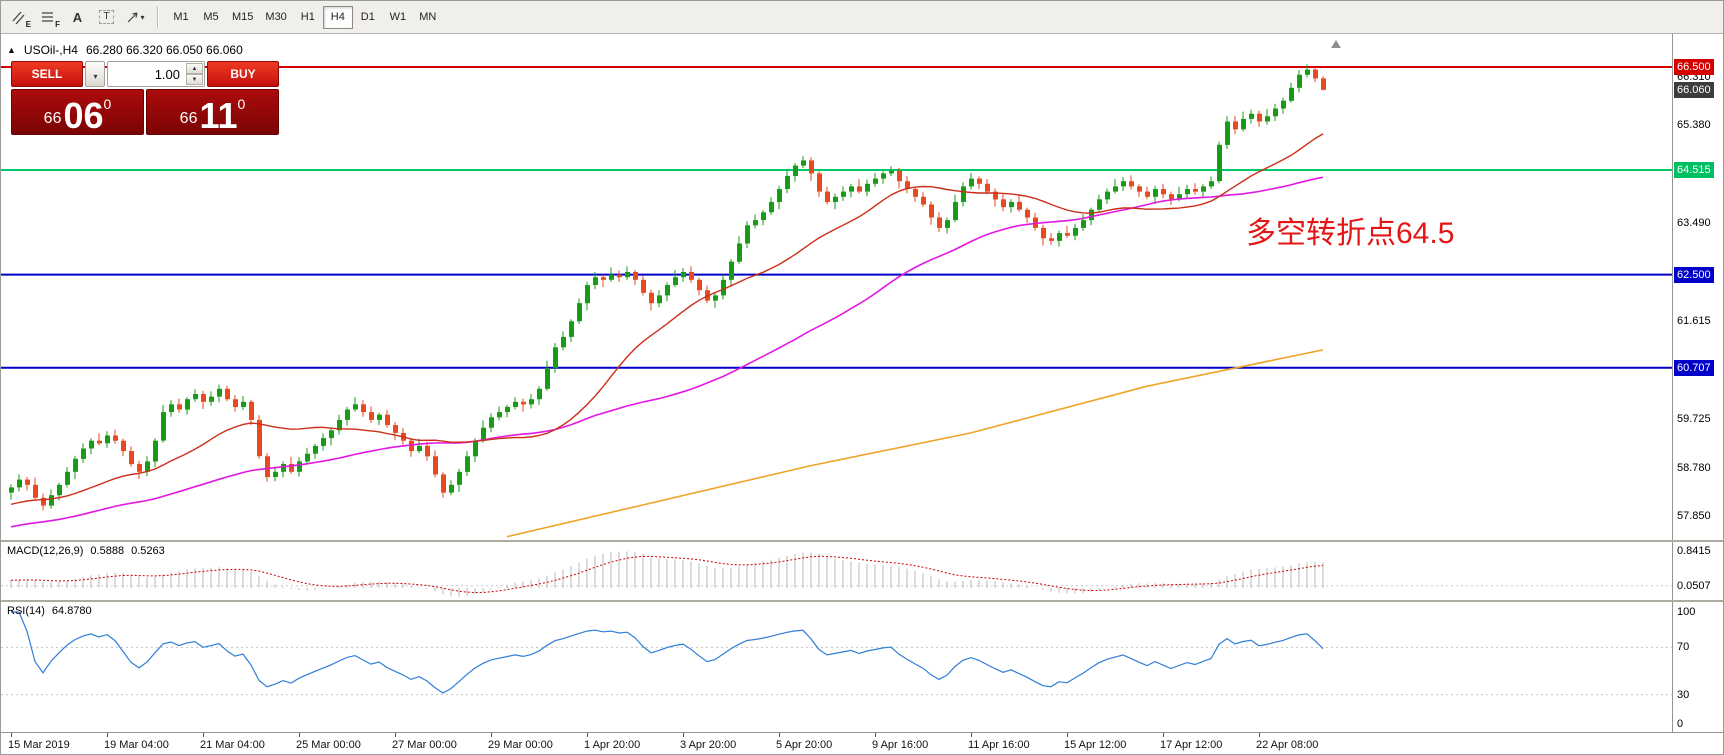 The height and width of the screenshot is (755, 1724). Describe the element at coordinates (1694, 125) in the screenshot. I see `price-axis-label: 65.380` at that location.